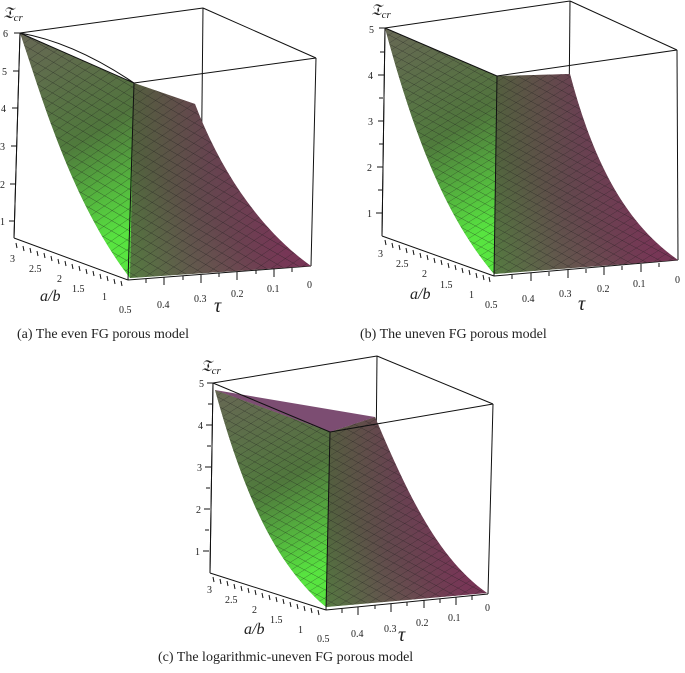 The image size is (685, 673). Describe the element at coordinates (50, 296) in the screenshot. I see `panel-a-x-label: a/b` at that location.